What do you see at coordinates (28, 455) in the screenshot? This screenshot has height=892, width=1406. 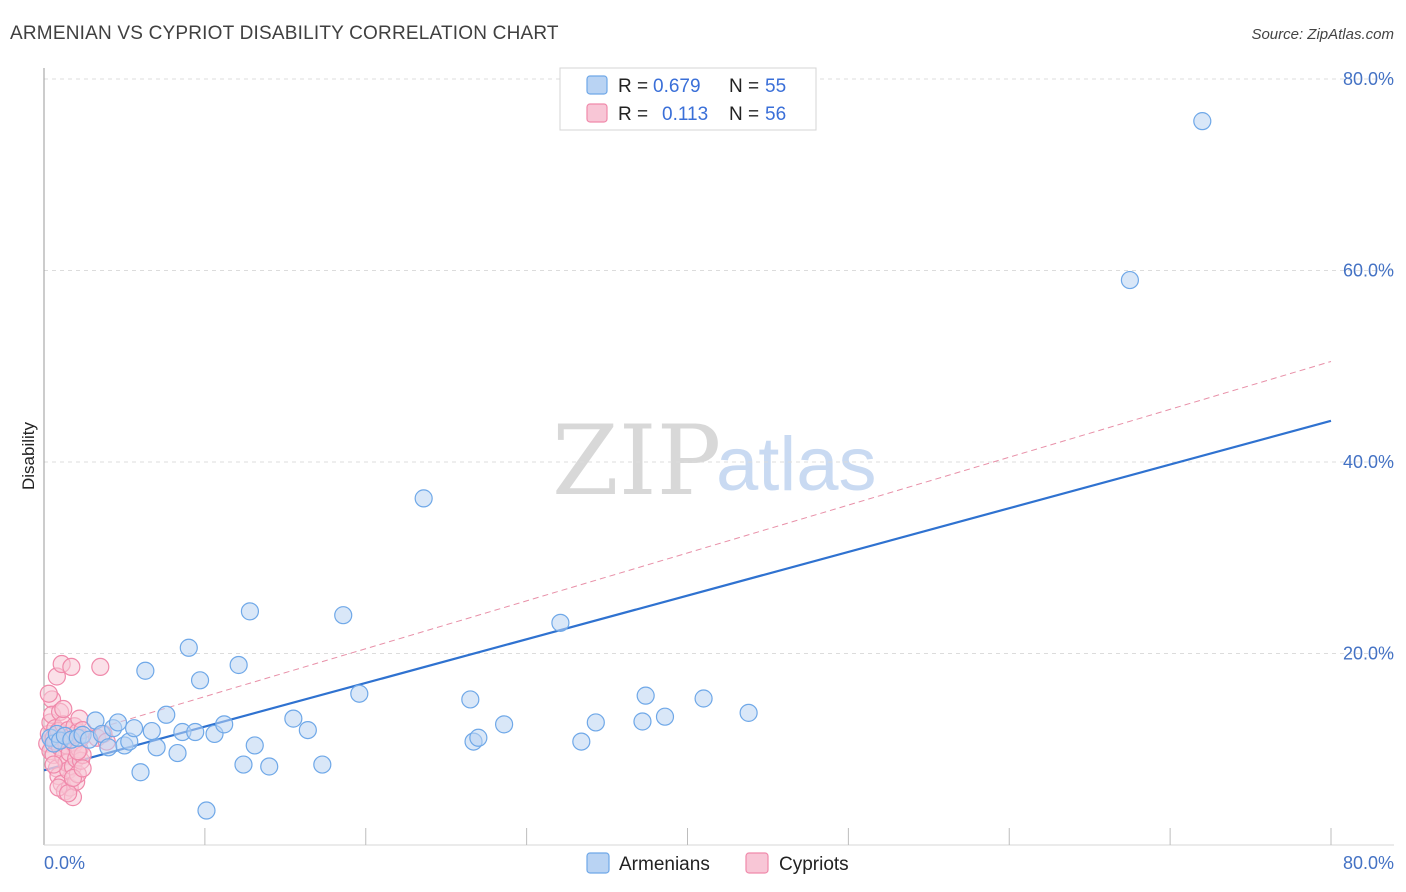 I see `y-axis-label: Disability` at bounding box center [28, 455].